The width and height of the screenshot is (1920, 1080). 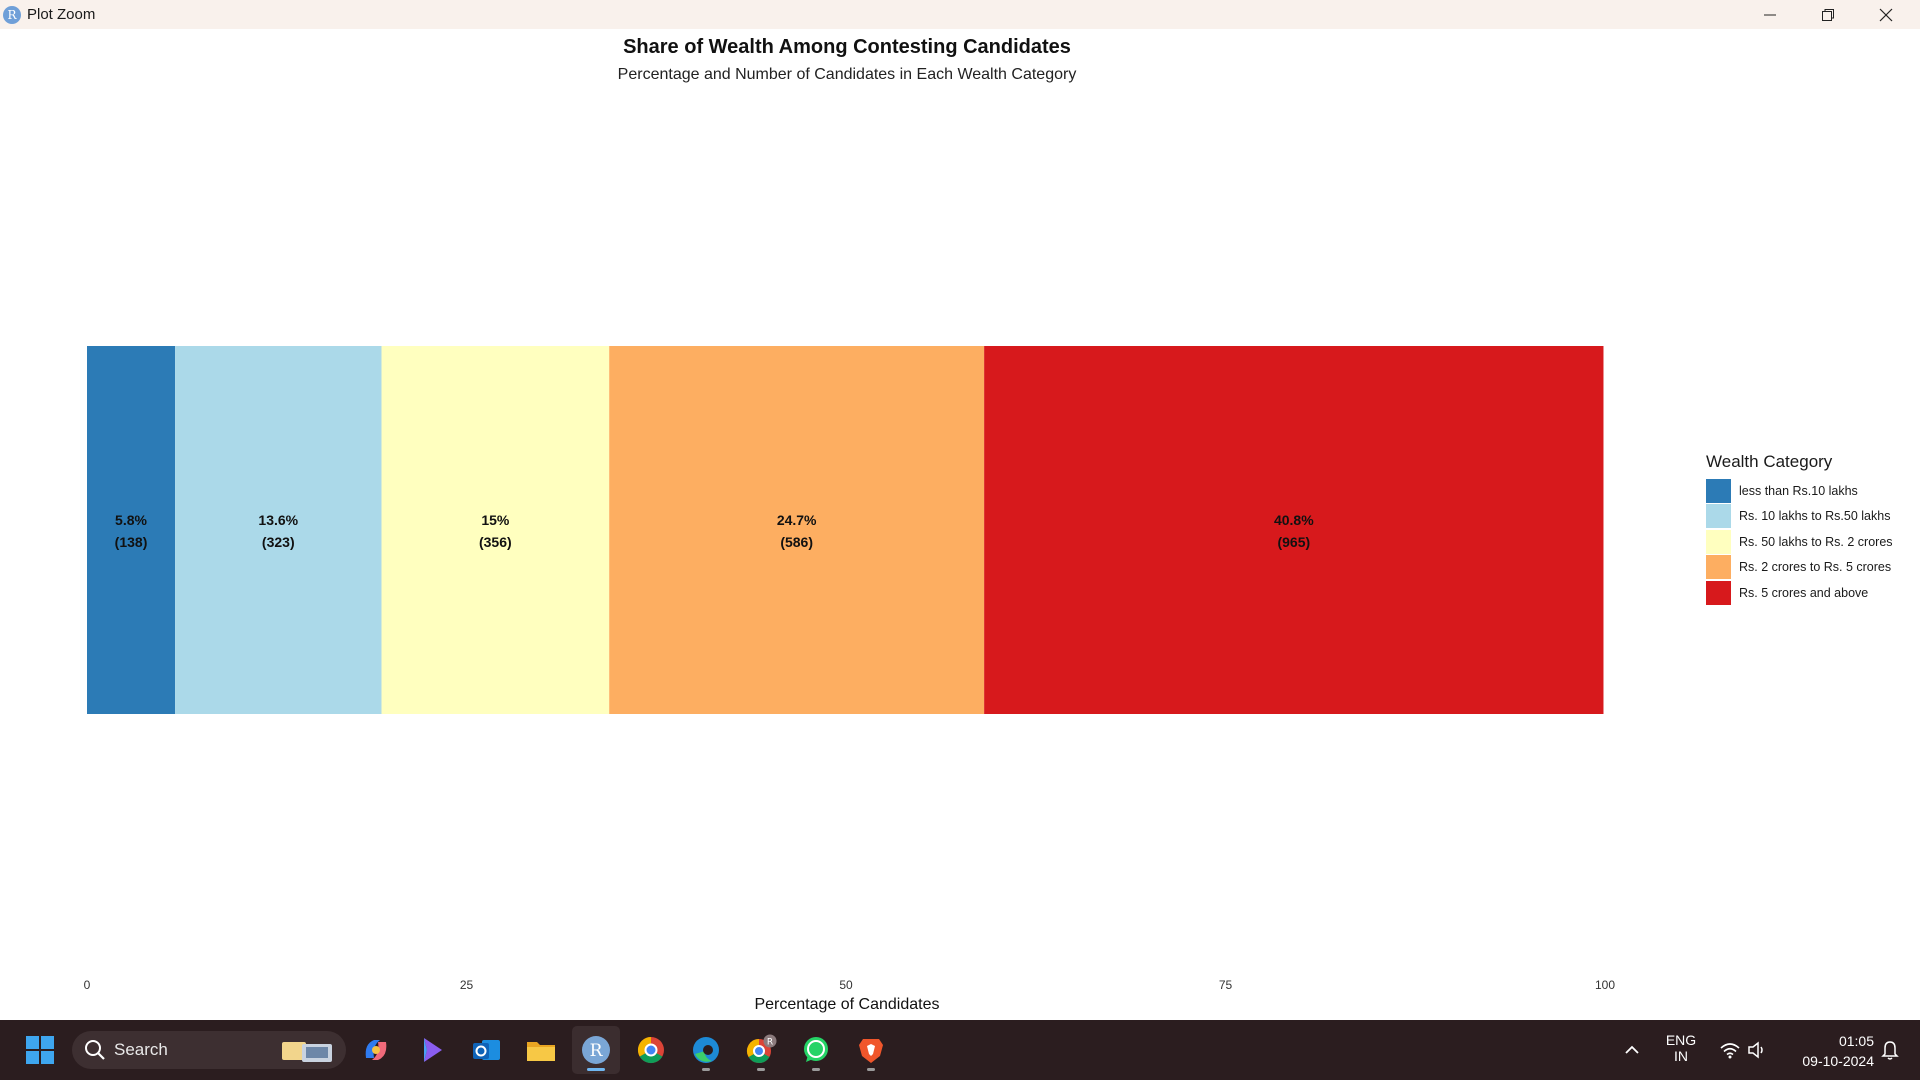 What do you see at coordinates (796, 542) in the screenshot?
I see `bar-count-label: (586)` at bounding box center [796, 542].